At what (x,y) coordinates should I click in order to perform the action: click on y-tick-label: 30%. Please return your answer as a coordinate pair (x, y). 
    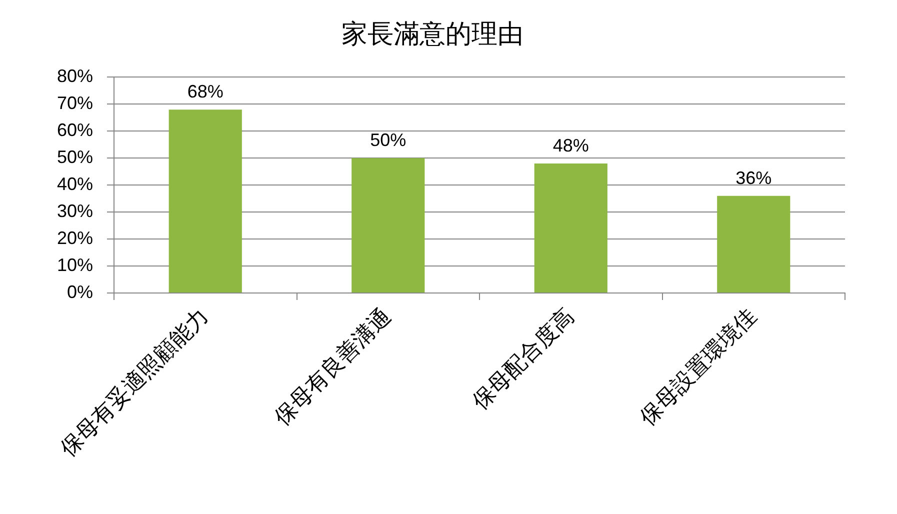
    Looking at the image, I should click on (74, 211).